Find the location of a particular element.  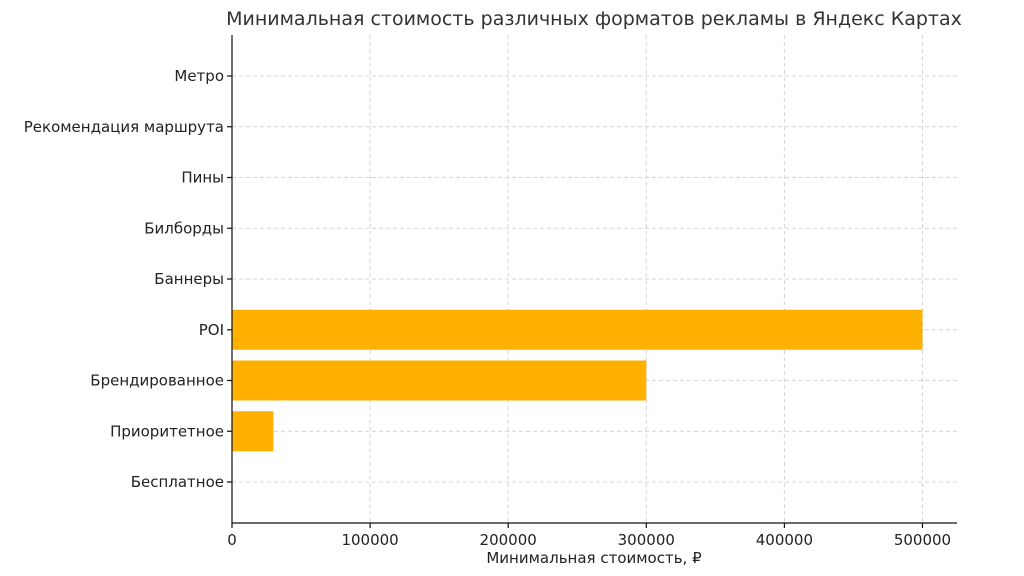

y-tick-label: POI is located at coordinates (211, 330).